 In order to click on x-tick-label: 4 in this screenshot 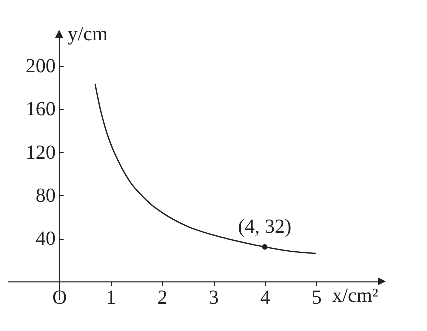, I will do `click(265, 298)`.